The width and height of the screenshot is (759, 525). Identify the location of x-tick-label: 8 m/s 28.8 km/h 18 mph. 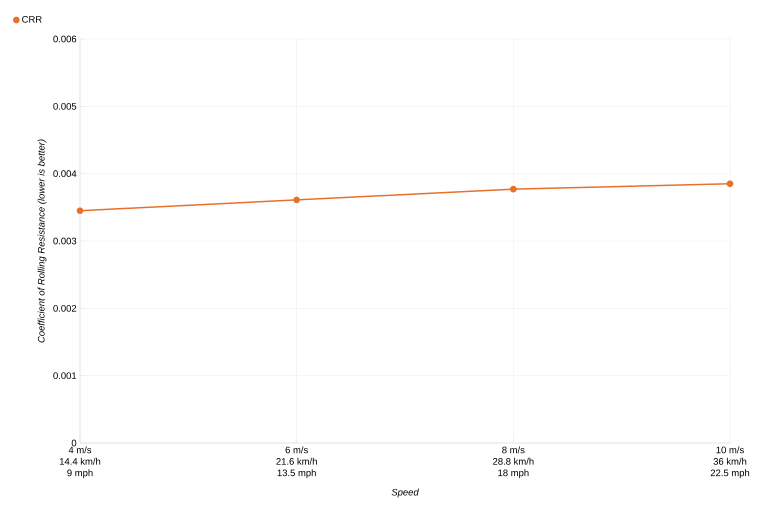
(513, 462).